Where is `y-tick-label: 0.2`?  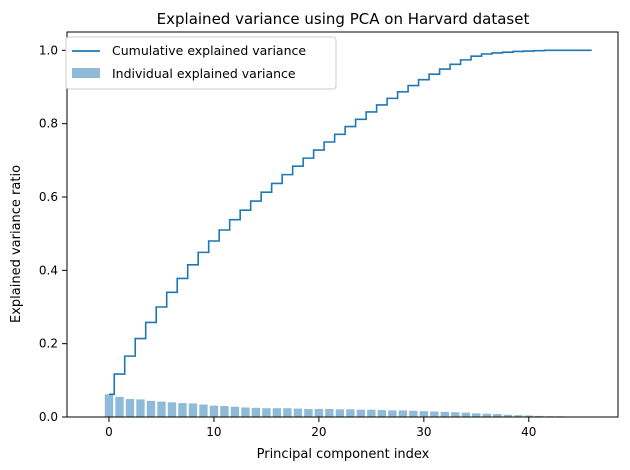 y-tick-label: 0.2 is located at coordinates (48, 344).